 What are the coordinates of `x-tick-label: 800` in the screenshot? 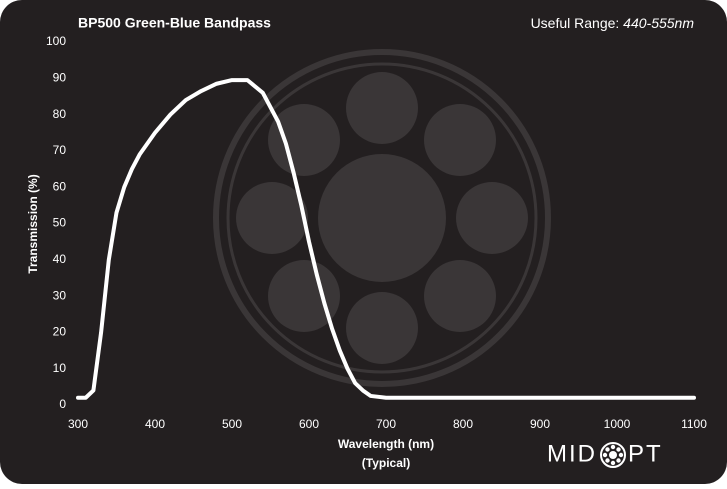 It's located at (463, 424).